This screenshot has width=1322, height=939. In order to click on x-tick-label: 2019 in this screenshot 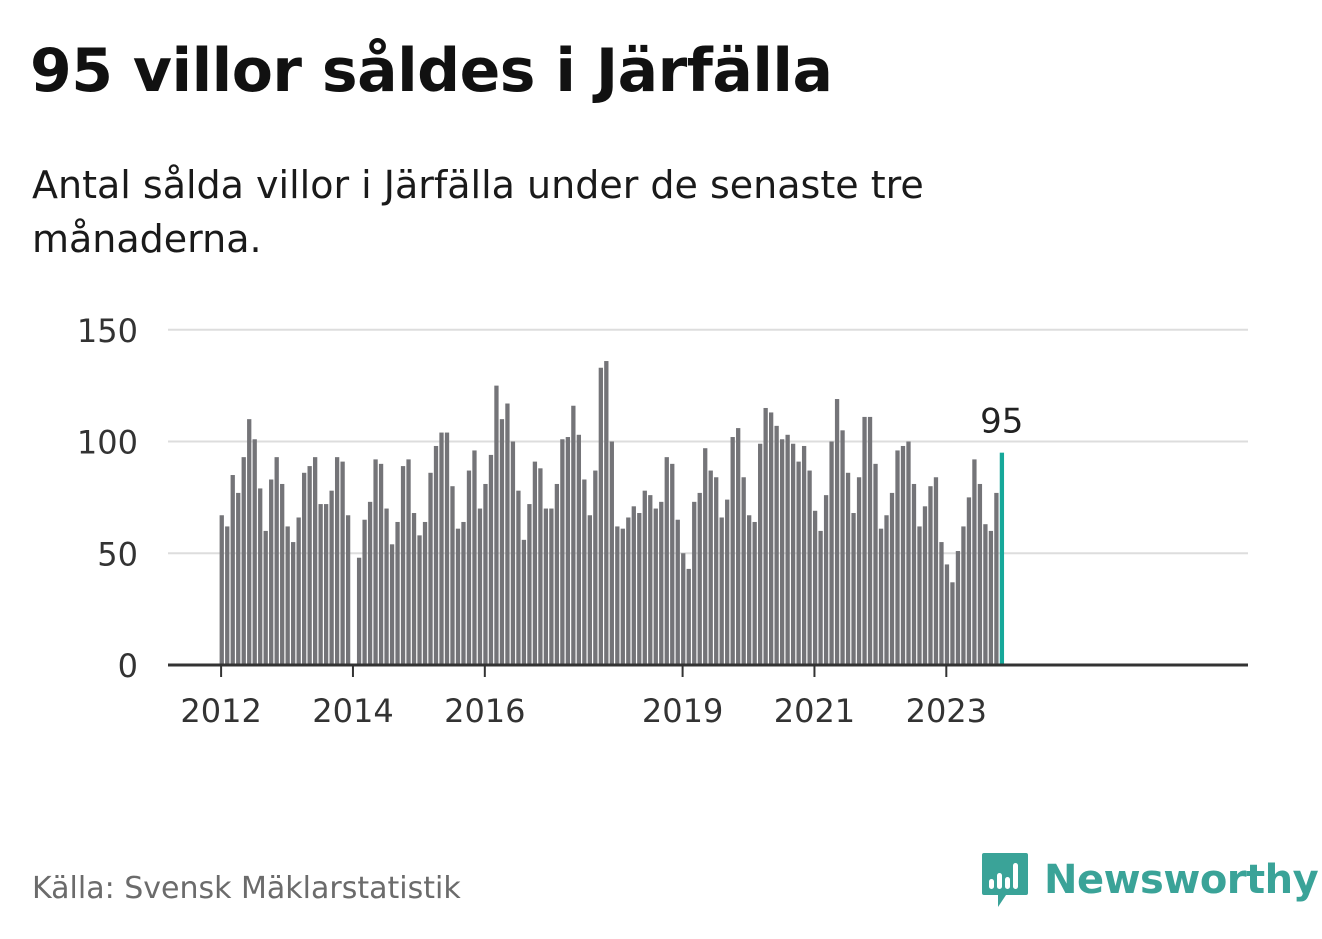, I will do `click(682, 711)`.